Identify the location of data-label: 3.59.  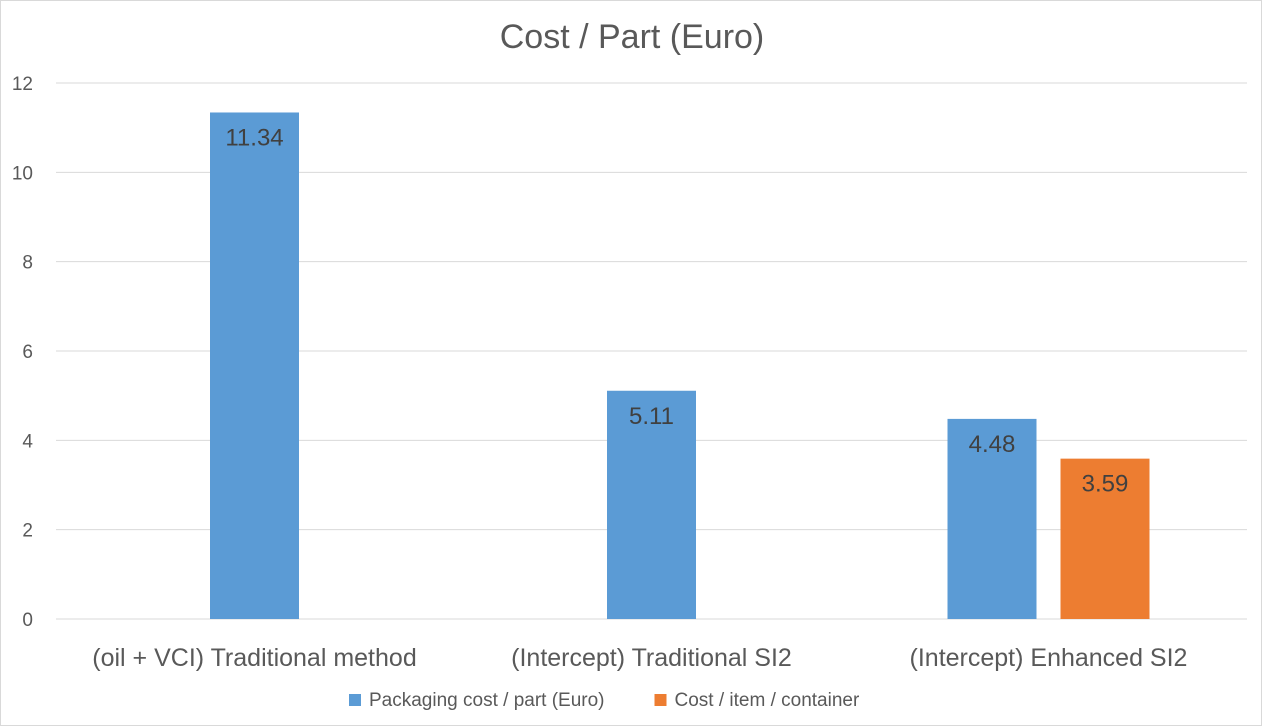
(1105, 484).